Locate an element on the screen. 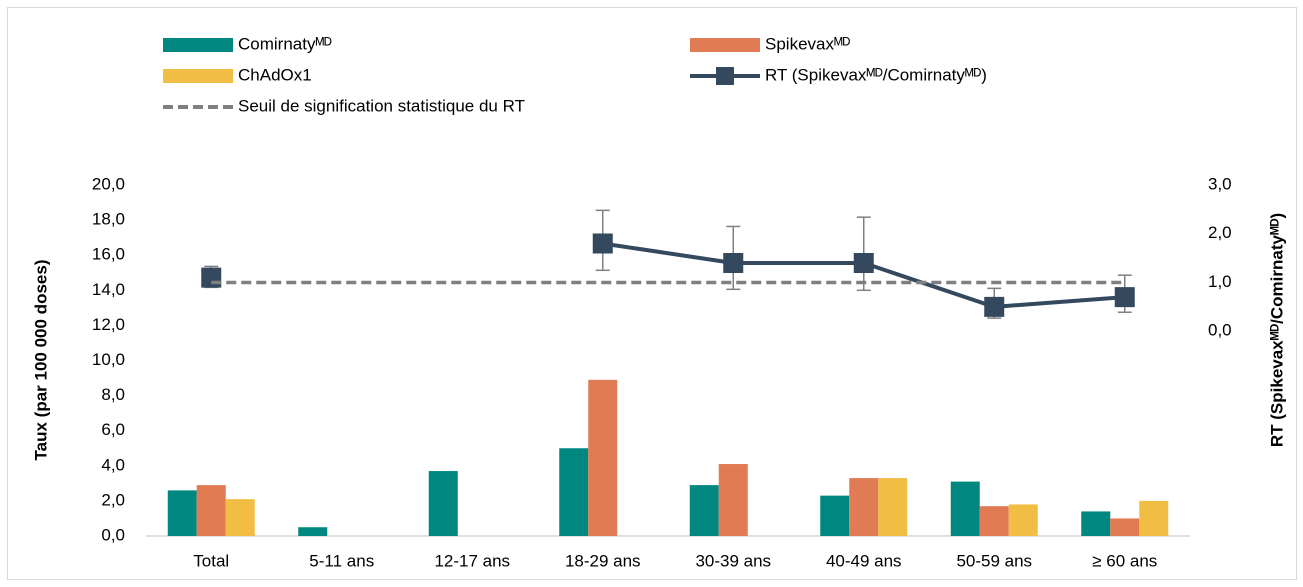 This screenshot has width=1303, height=587. legend-label: Spikevaxᴹᴰ is located at coordinates (808, 43).